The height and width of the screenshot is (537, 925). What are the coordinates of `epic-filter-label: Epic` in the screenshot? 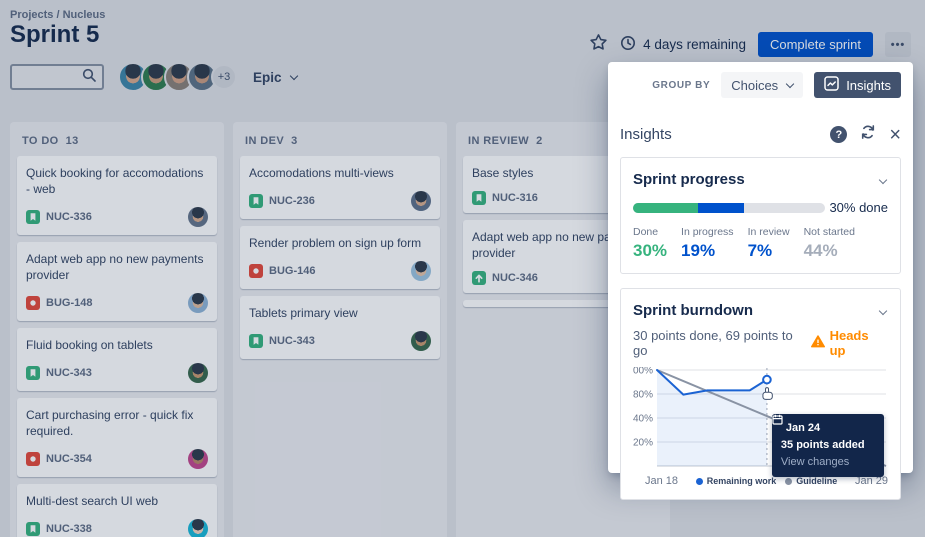 It's located at (267, 77).